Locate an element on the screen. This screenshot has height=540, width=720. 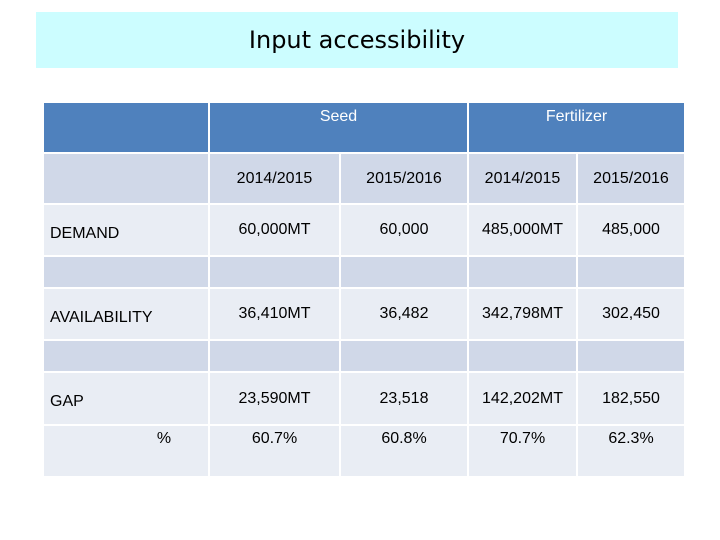
cell-availability-fert-y2: 302,450 is located at coordinates (631, 314).